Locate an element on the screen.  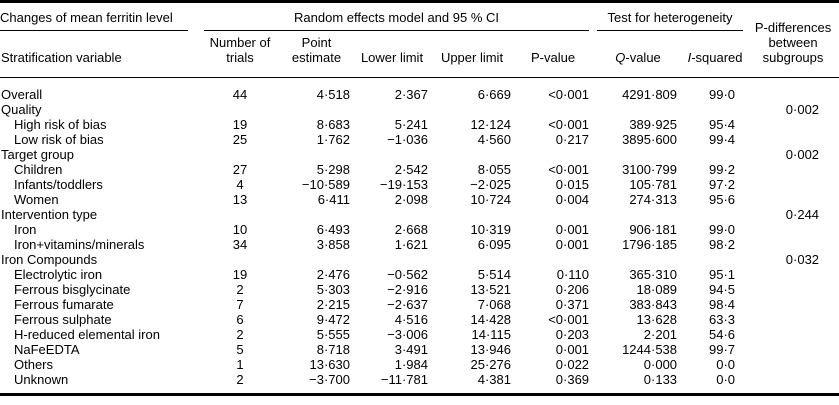
cell-upper-limit: 4·560 is located at coordinates (494, 139).